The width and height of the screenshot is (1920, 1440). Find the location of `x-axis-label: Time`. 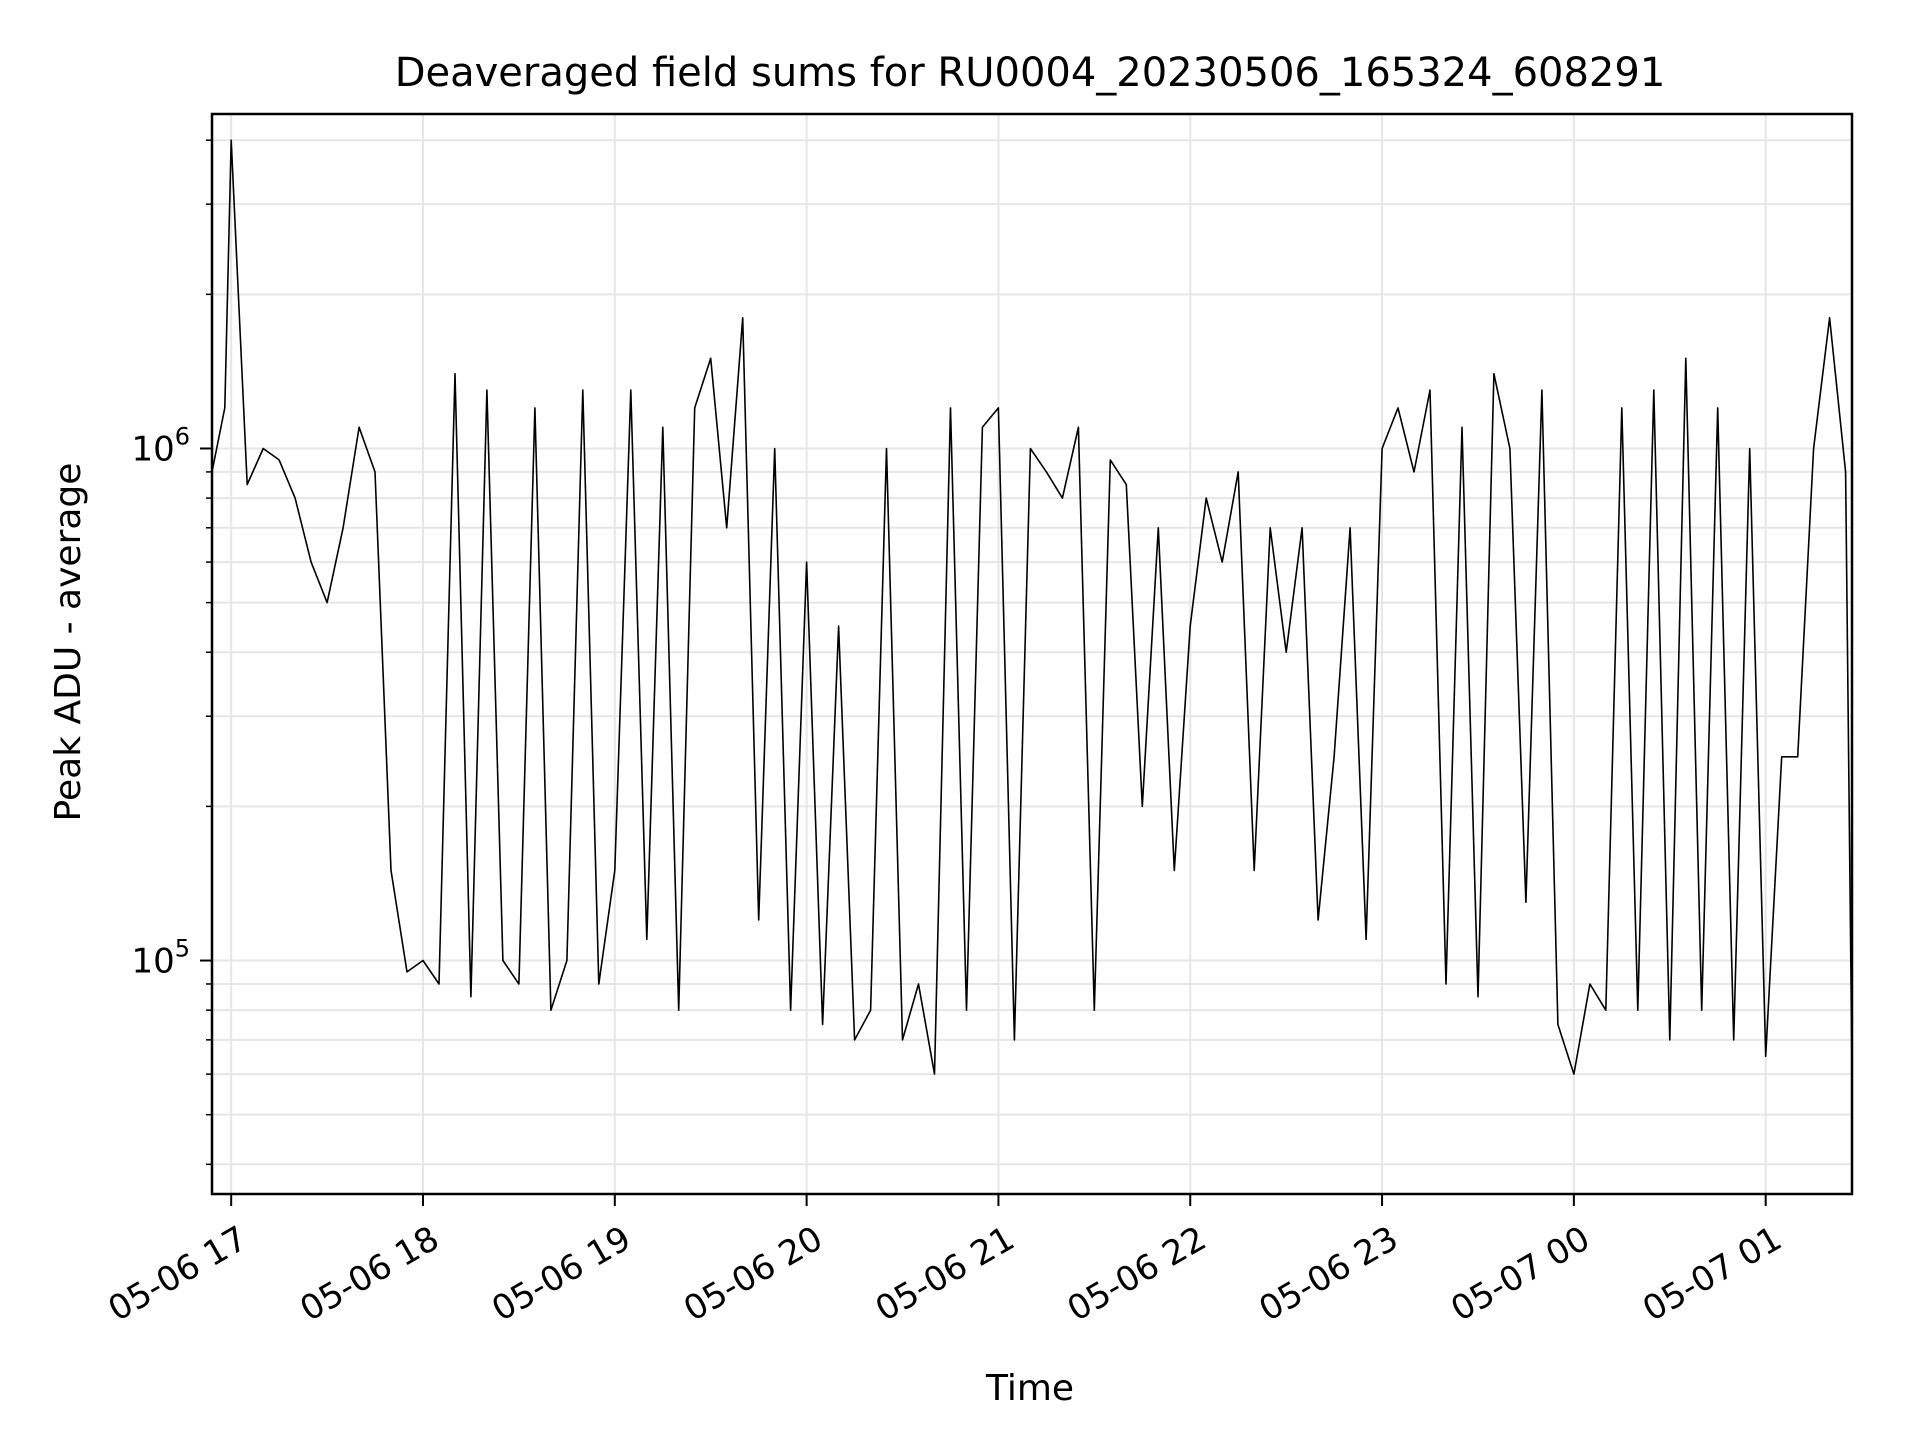

x-axis-label: Time is located at coordinates (1029, 1388).